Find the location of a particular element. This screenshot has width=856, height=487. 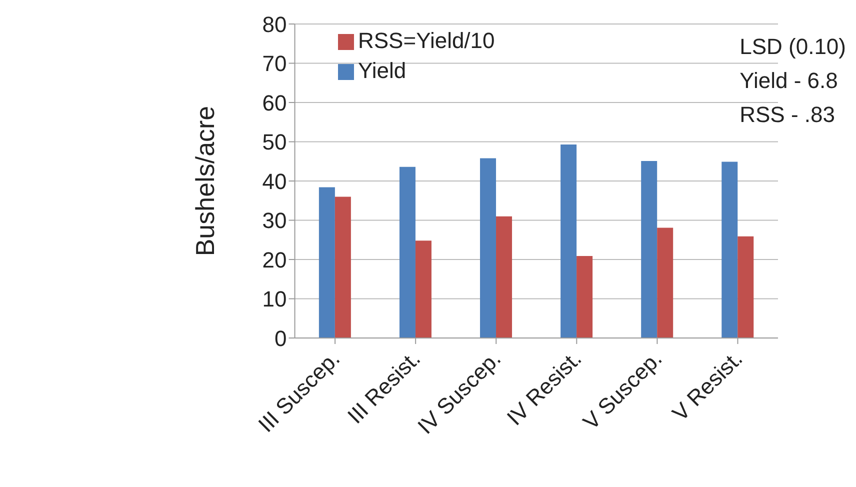

y-tick-label: 50 is located at coordinates (274, 142).